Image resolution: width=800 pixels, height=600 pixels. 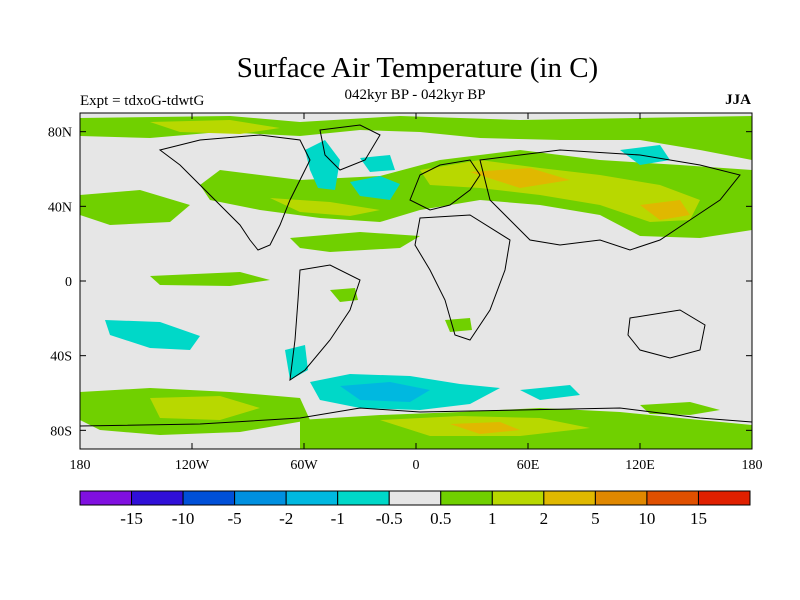 I want to click on colorbar-label: 2, so click(x=544, y=518).